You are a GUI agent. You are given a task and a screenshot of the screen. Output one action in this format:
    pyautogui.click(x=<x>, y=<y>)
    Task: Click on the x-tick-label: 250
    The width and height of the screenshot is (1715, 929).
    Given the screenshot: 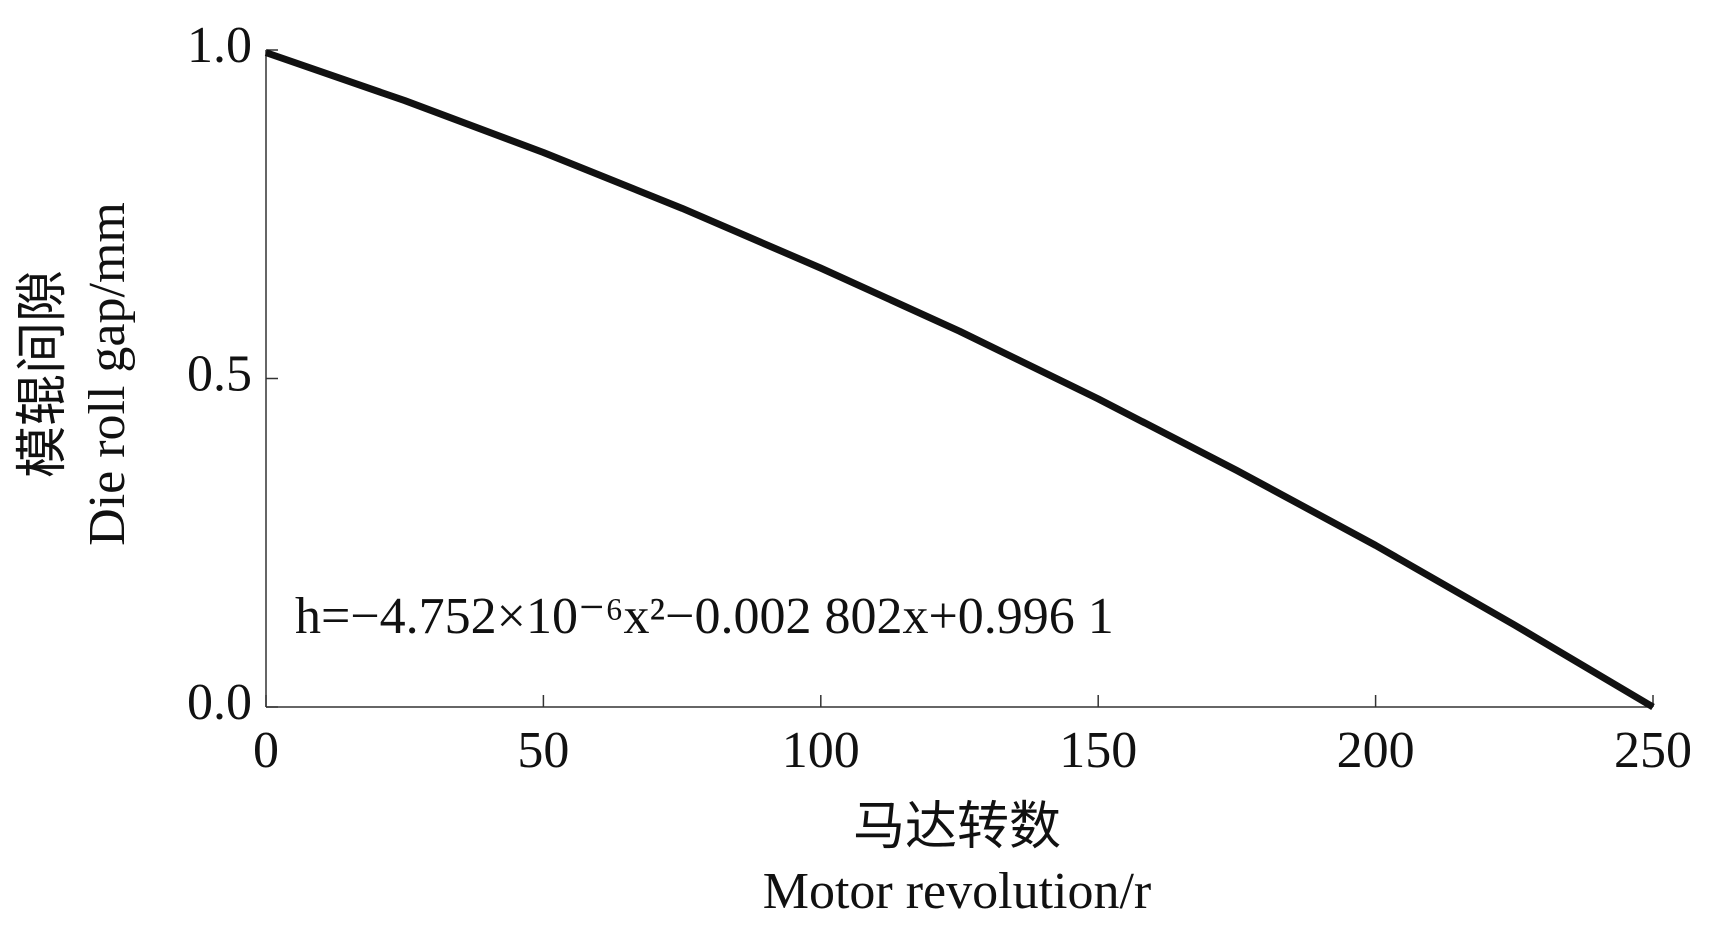 What is the action you would take?
    pyautogui.click(x=1653, y=750)
    